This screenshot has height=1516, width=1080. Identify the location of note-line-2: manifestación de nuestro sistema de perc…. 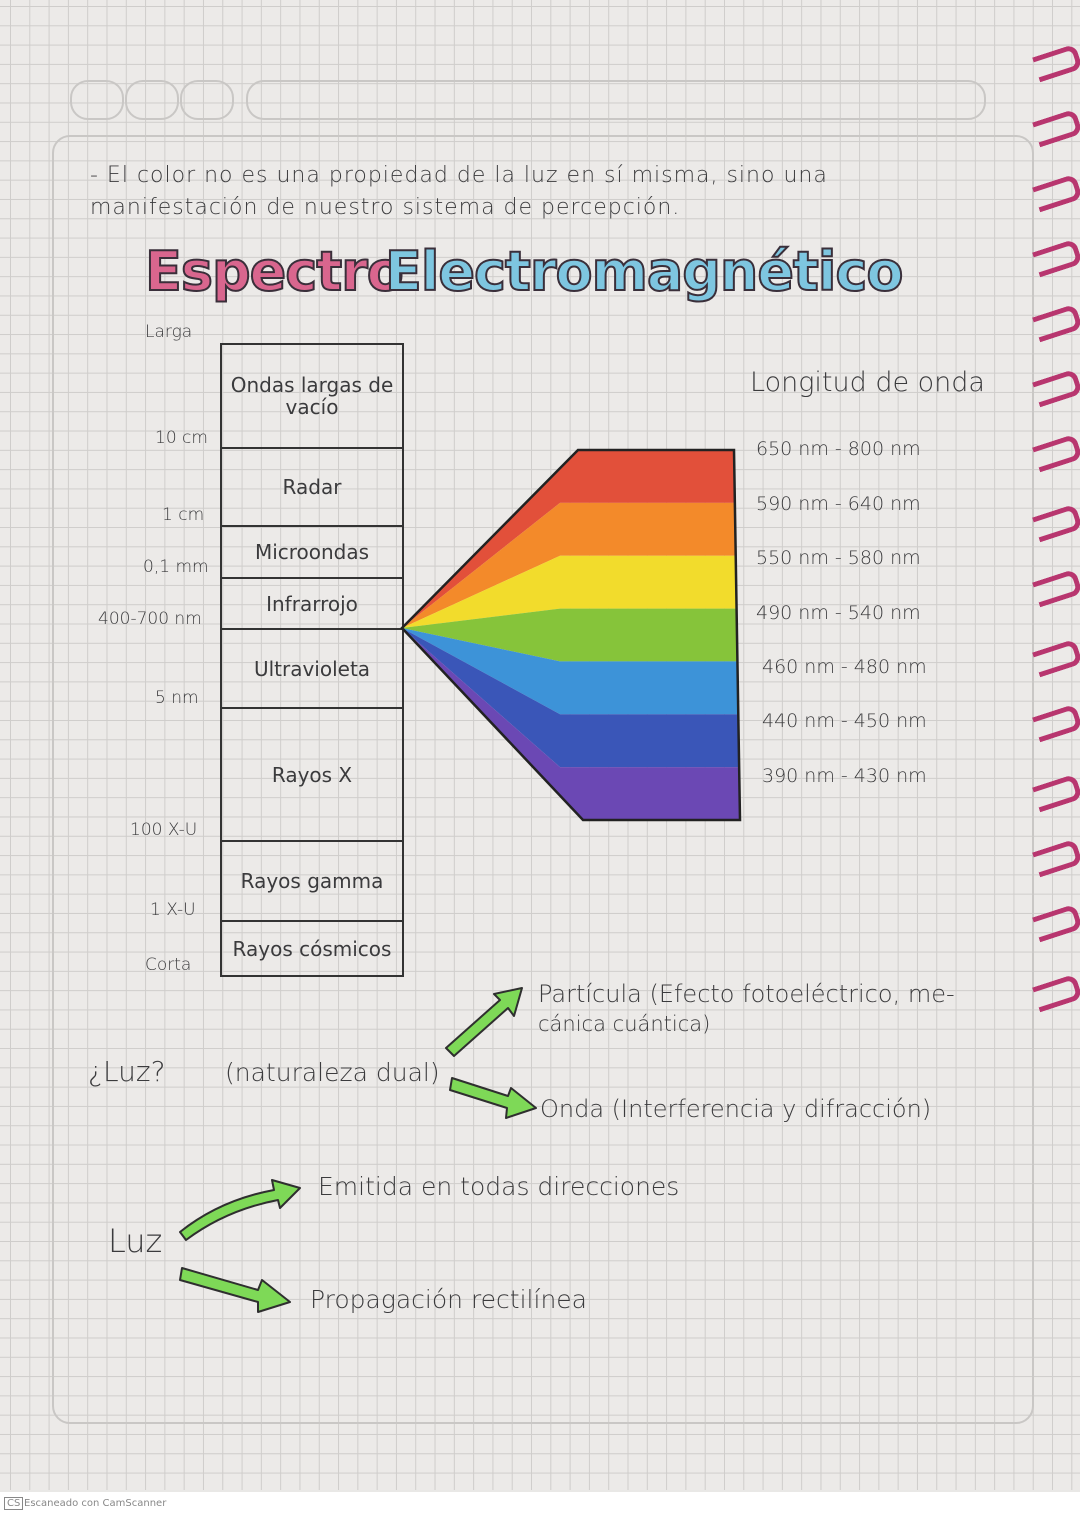
(385, 207).